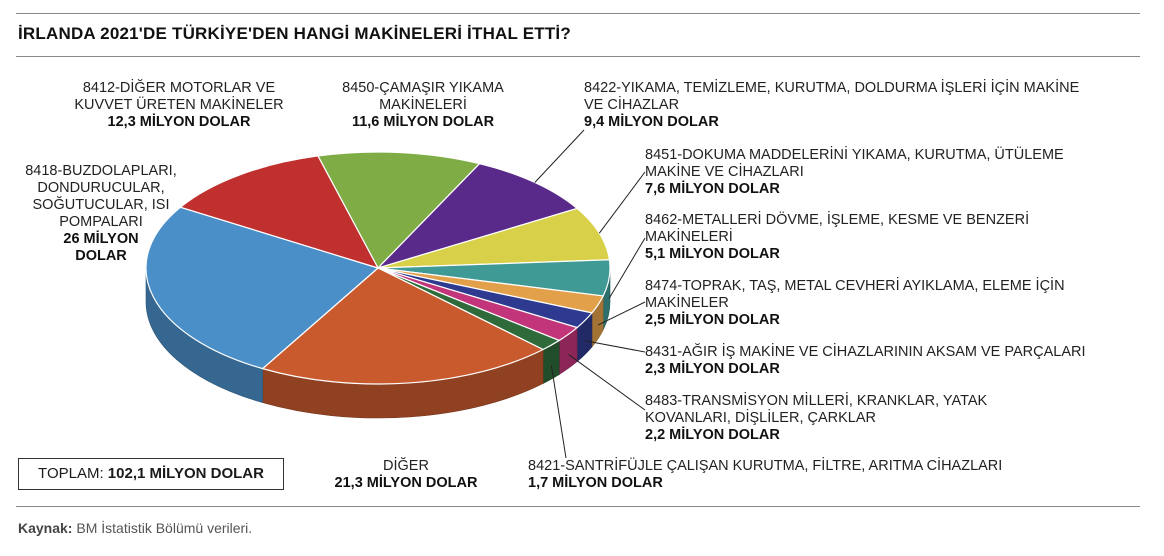 The width and height of the screenshot is (1164, 556). Describe the element at coordinates (712, 369) in the screenshot. I see `label-8431-value: 2,3 MİLYON DOLAR` at that location.